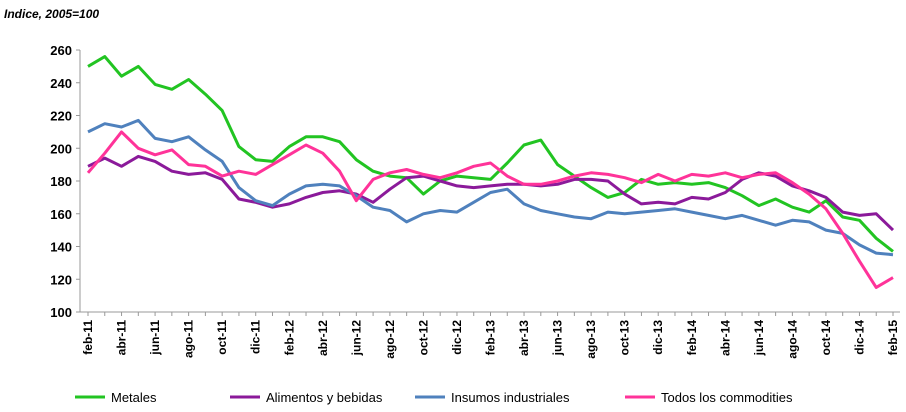 Image resolution: width=906 pixels, height=412 pixels. What do you see at coordinates (390, 339) in the screenshot?
I see `x-tick-label: ago-12` at bounding box center [390, 339].